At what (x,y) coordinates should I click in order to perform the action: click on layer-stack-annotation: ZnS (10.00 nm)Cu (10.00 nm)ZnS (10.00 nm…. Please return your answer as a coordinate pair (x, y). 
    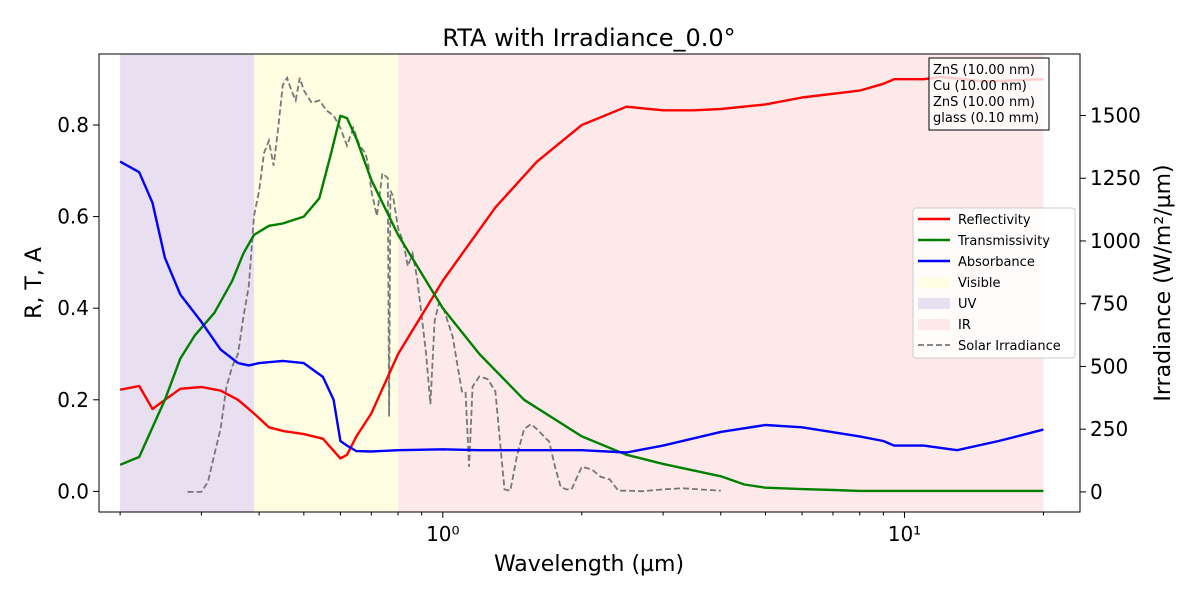
    Looking at the image, I should click on (989, 94).